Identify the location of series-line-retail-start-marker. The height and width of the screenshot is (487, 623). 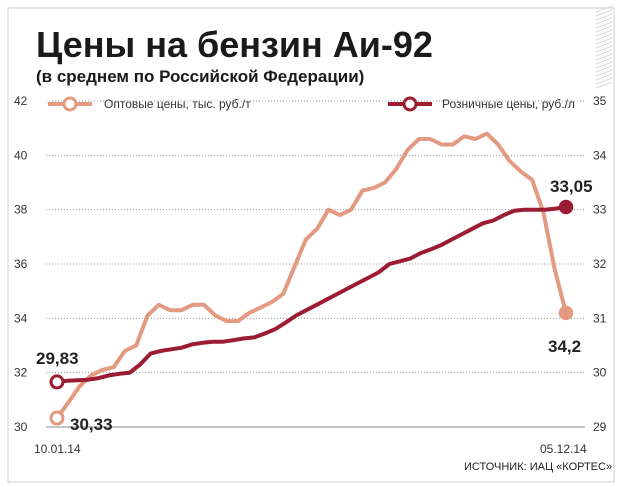
(57, 382).